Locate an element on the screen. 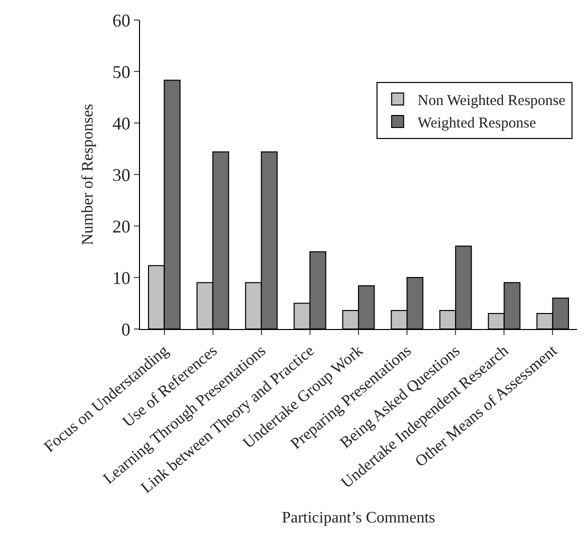 The height and width of the screenshot is (533, 587). y-tick-label: 20 is located at coordinates (121, 226).